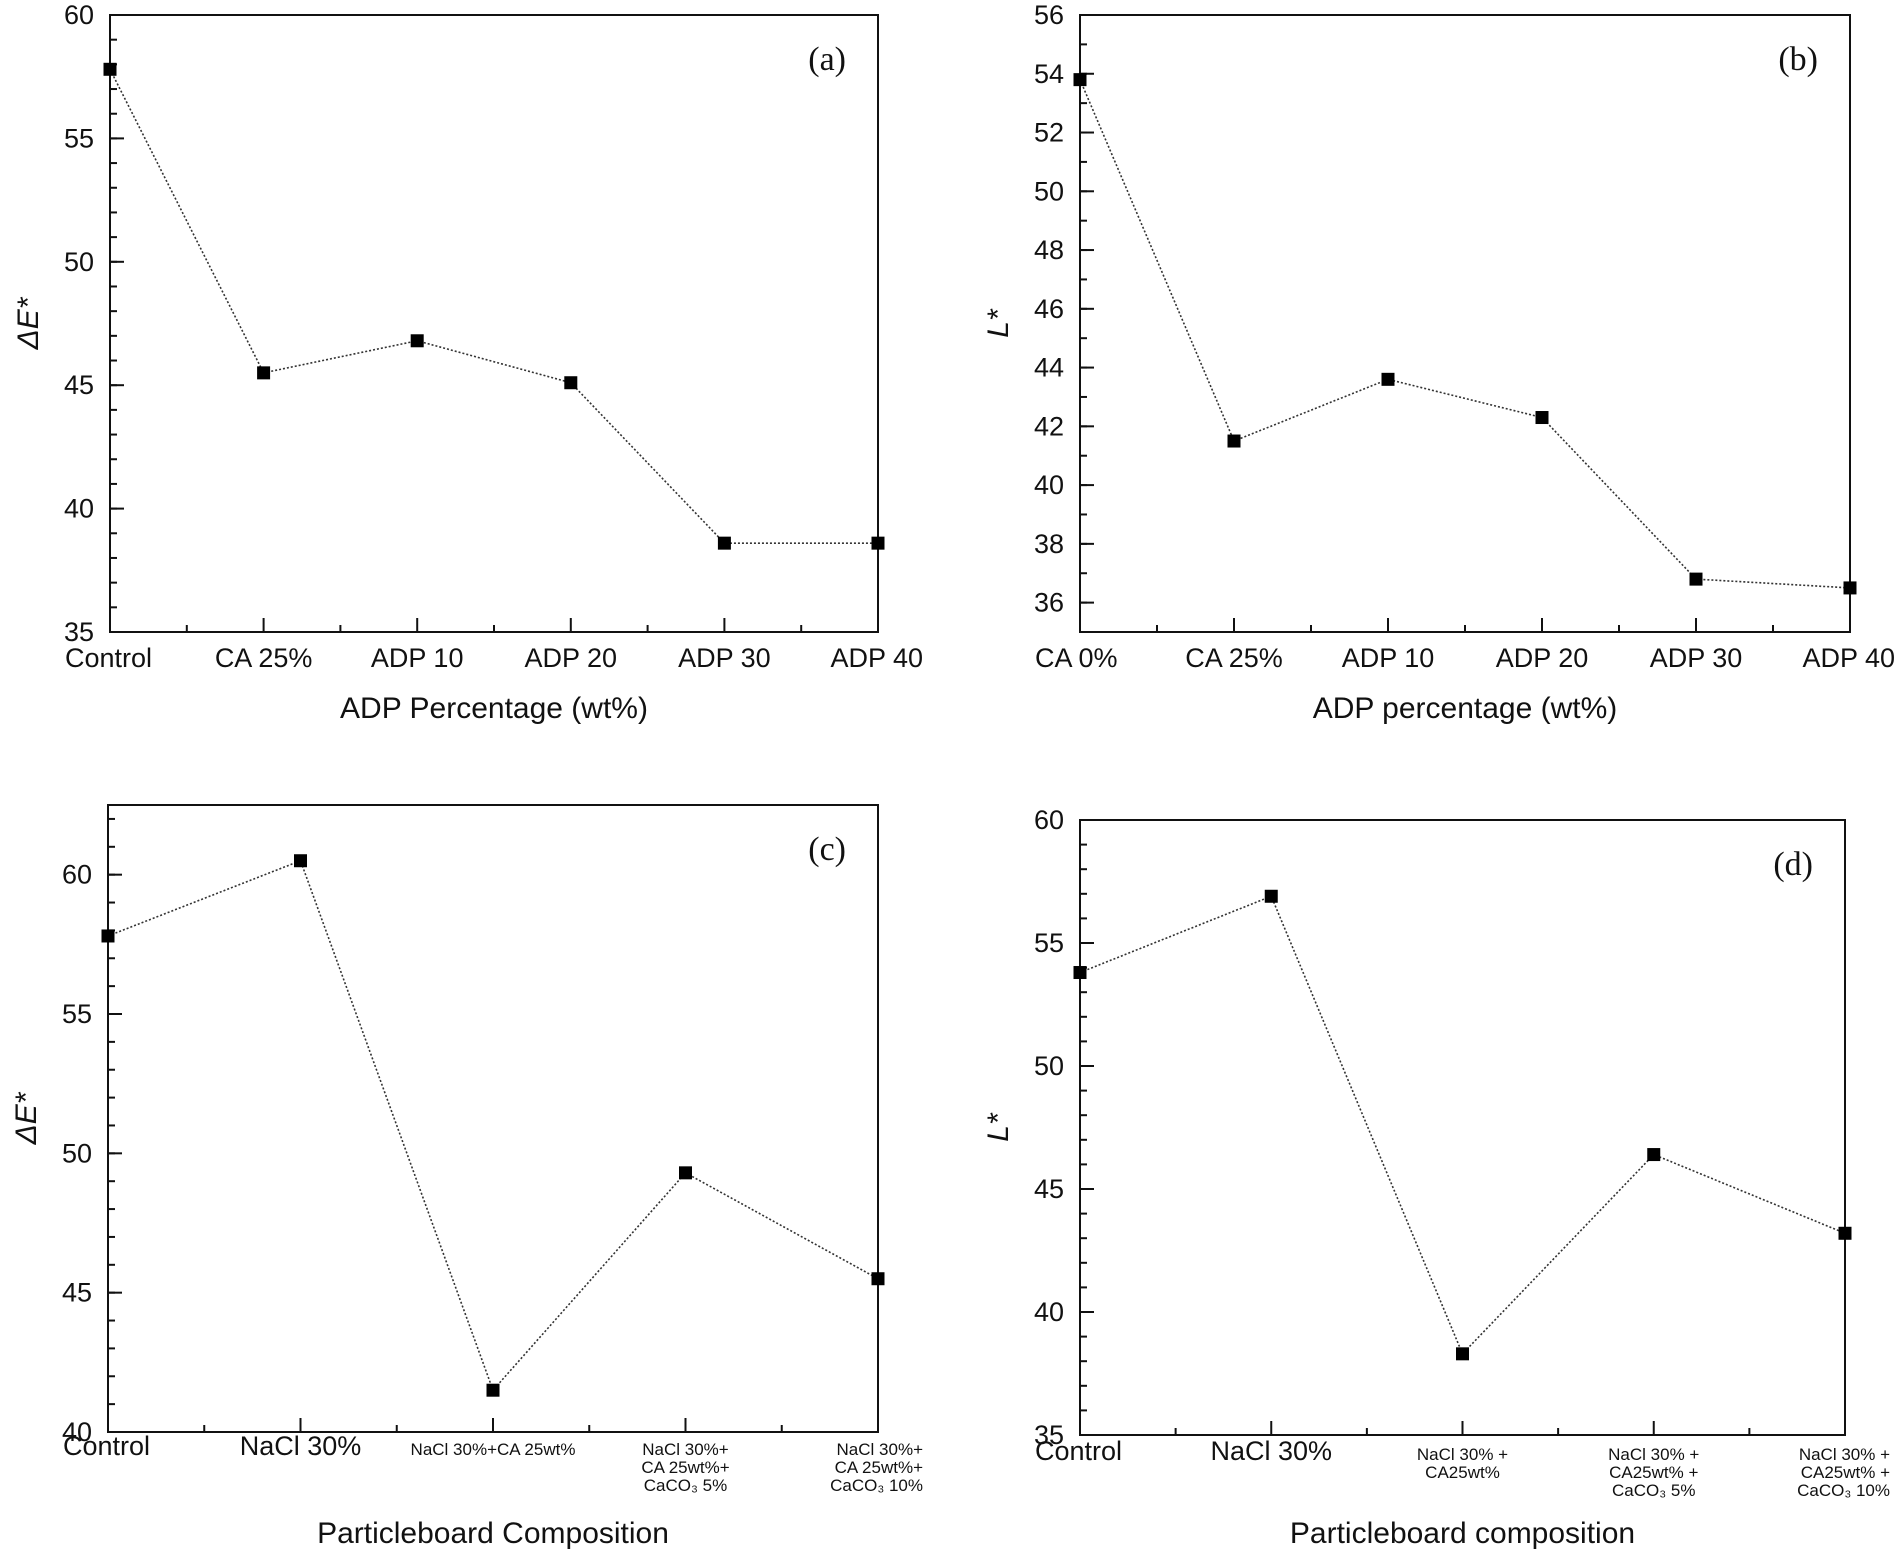 This screenshot has width=1900, height=1557. I want to click on panel-label: (c), so click(827, 849).